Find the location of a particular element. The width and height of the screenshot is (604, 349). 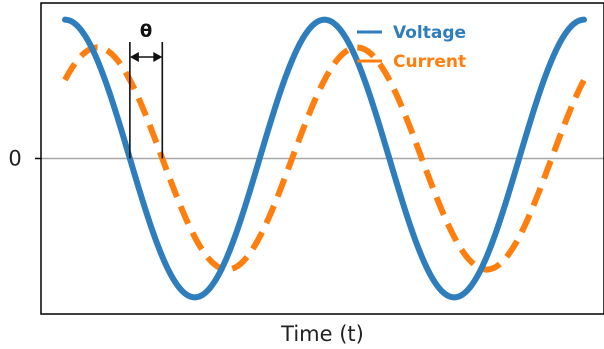

x-axis-label: Time (t) is located at coordinates (322, 334).